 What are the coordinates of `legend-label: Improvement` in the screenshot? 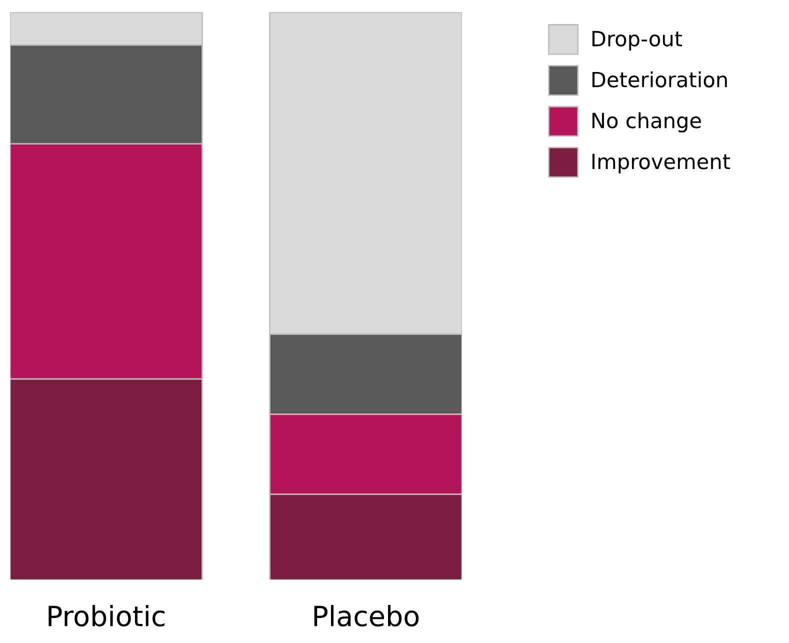 It's located at (661, 164).